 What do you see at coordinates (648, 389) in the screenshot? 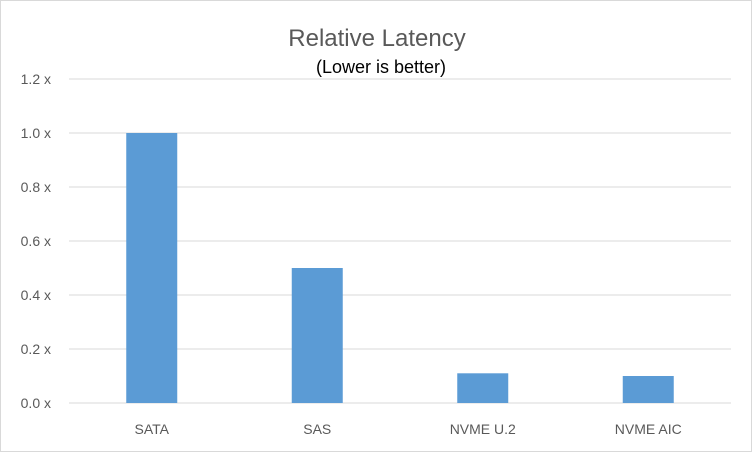
I see `bar-nvme-aic` at bounding box center [648, 389].